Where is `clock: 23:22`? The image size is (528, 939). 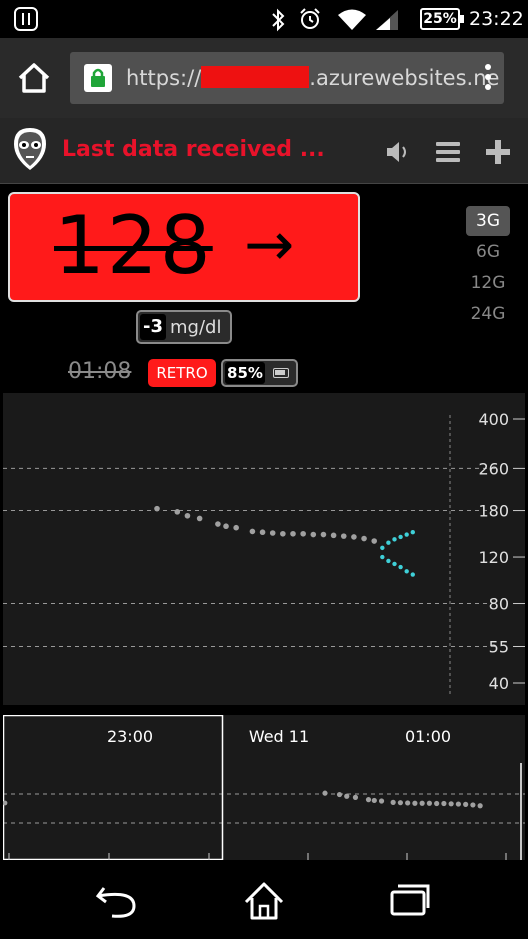 clock: 23:22 is located at coordinates (496, 19).